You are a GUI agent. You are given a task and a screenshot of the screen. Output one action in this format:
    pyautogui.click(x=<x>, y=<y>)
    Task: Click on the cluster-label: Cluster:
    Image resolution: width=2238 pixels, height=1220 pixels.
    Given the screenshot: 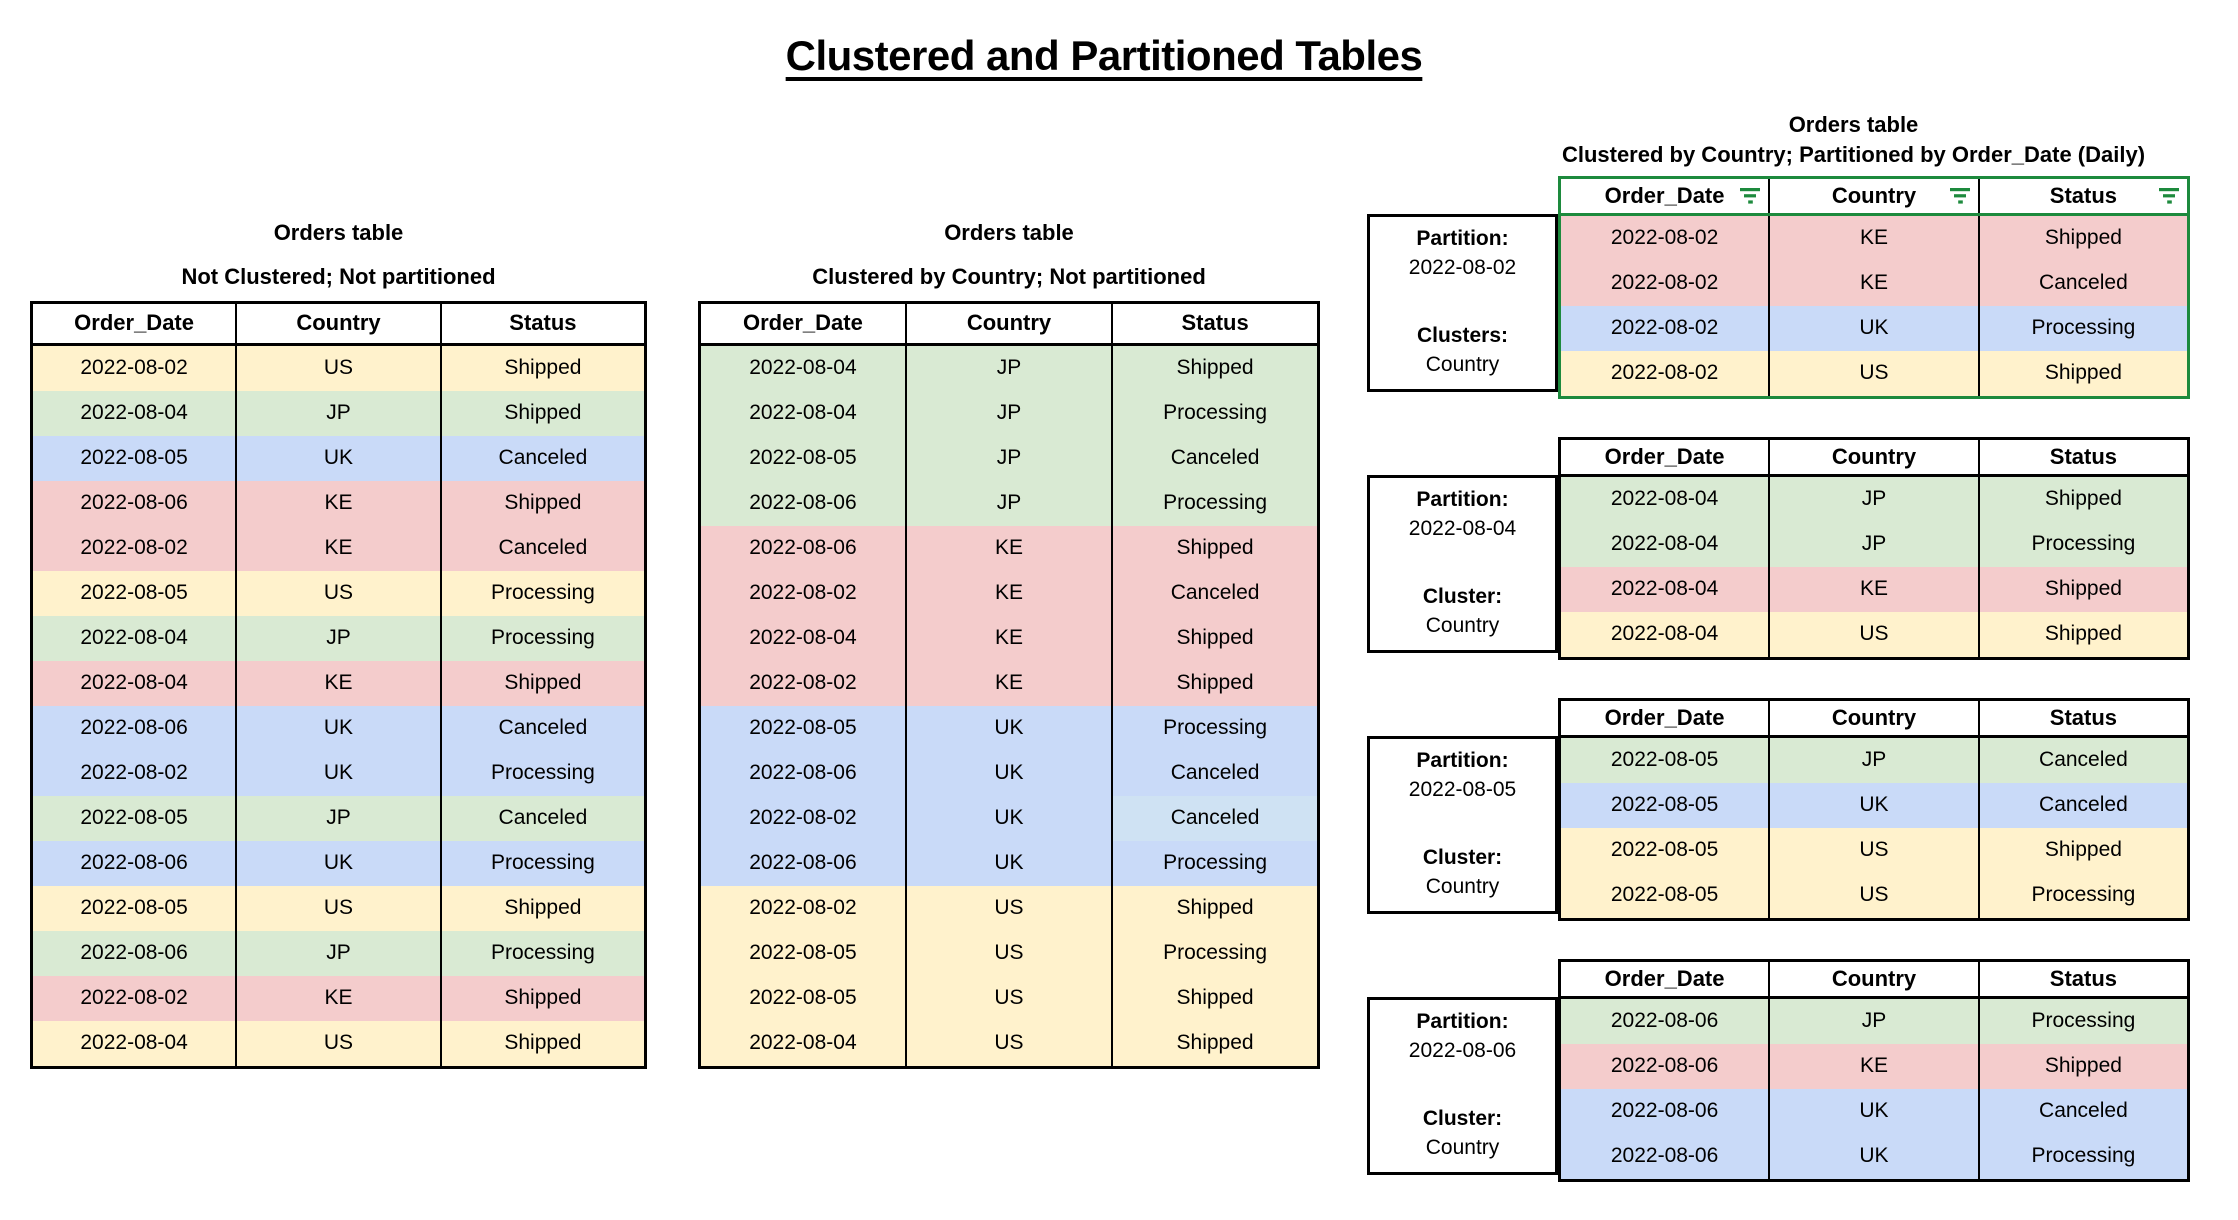 What is the action you would take?
    pyautogui.click(x=1462, y=1118)
    